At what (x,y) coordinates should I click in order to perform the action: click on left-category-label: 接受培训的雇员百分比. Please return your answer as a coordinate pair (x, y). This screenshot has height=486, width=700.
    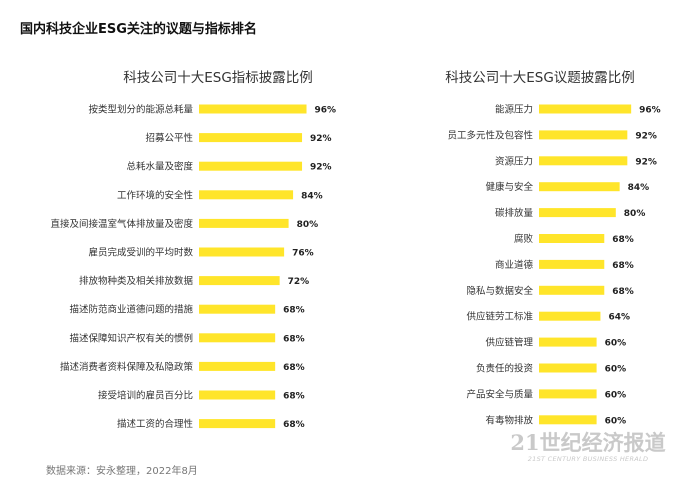
    Looking at the image, I should click on (145, 396).